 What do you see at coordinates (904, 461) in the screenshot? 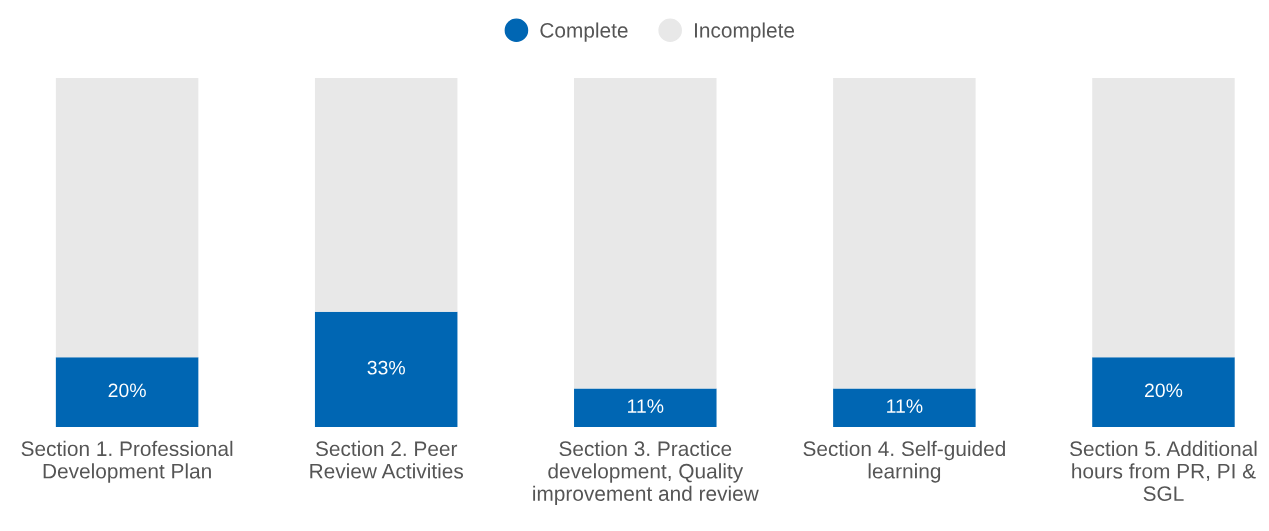
I see `x-tick-label: Section 4. Self-guided learning` at bounding box center [904, 461].